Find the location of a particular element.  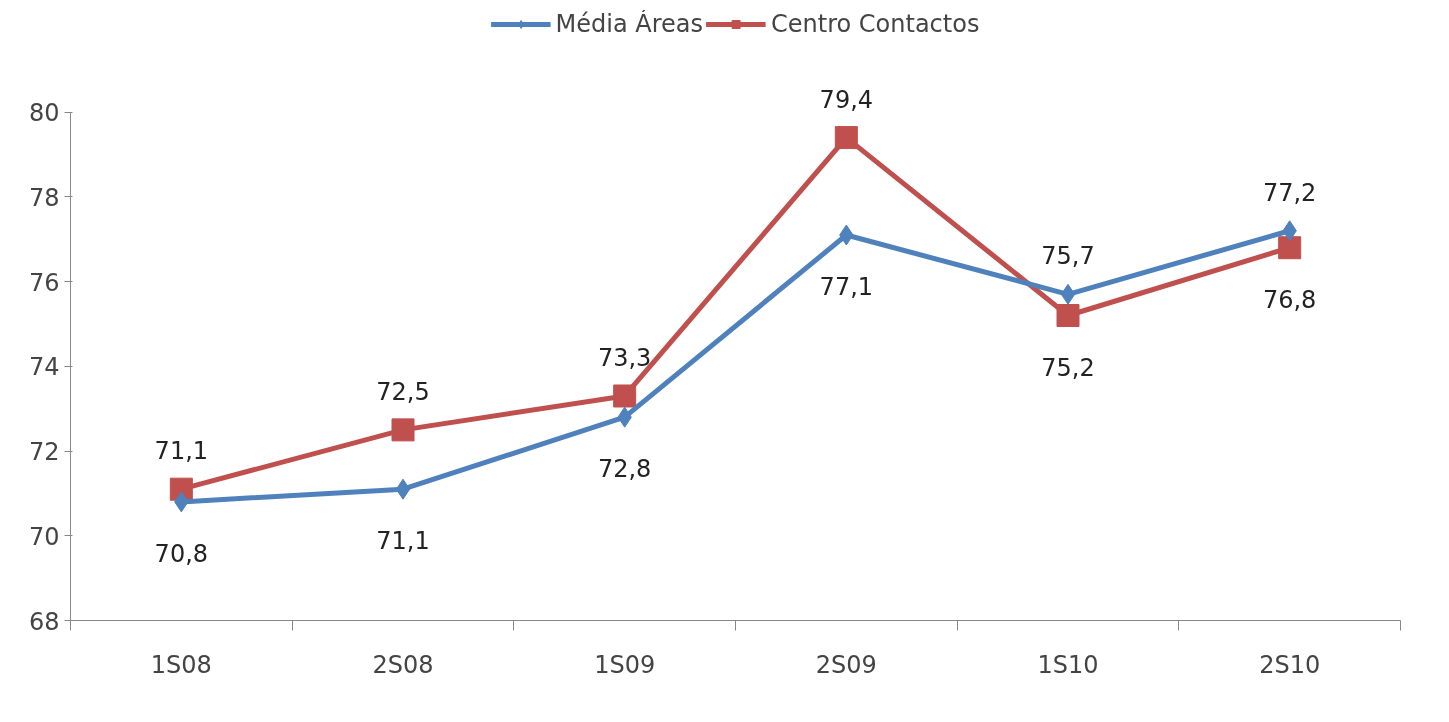

data-label: 73,3 is located at coordinates (624, 357).